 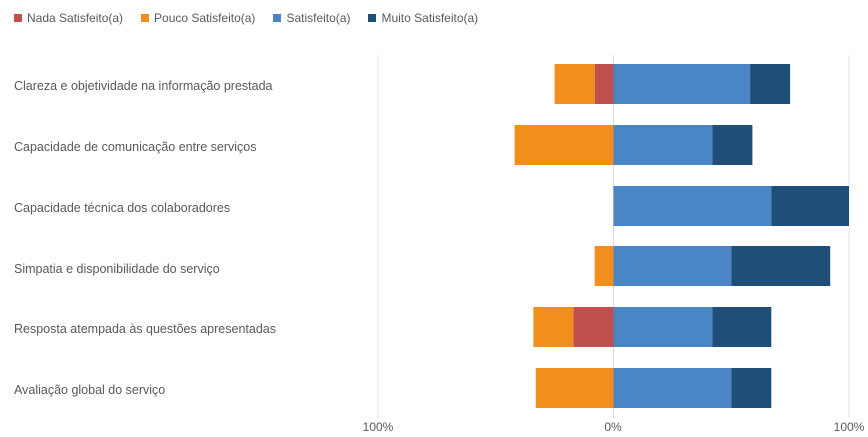 What do you see at coordinates (122, 208) in the screenshot?
I see `category-label-capacidade-tecnica: Capacidade técnica dos colaboradores` at bounding box center [122, 208].